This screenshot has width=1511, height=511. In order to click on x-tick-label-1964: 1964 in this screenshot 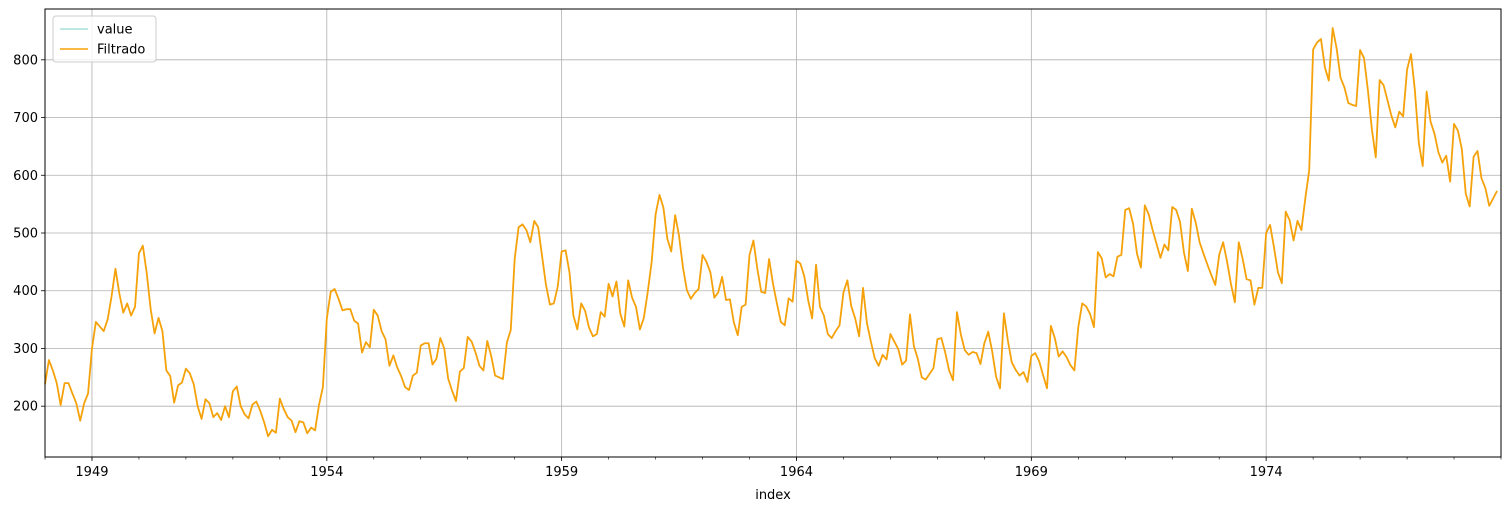, I will do `click(796, 472)`.